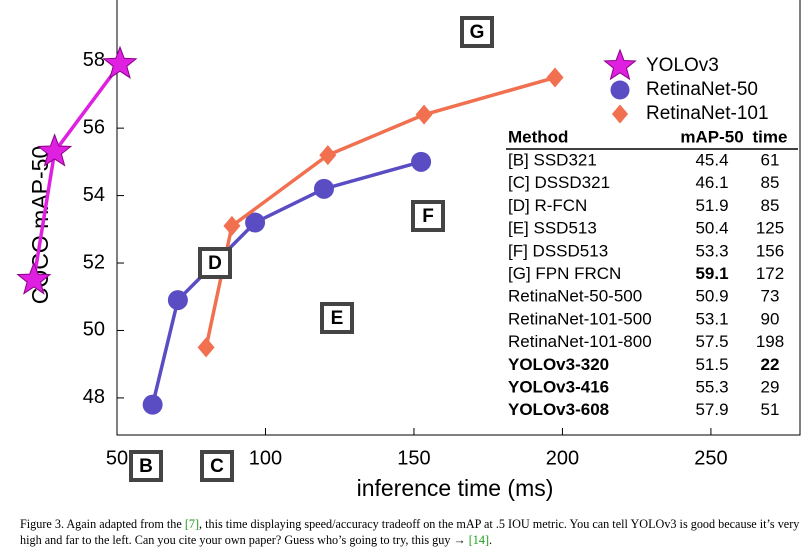 This screenshot has width=812, height=553. Describe the element at coordinates (711, 296) in the screenshot. I see `table-cell: 50.9` at that location.